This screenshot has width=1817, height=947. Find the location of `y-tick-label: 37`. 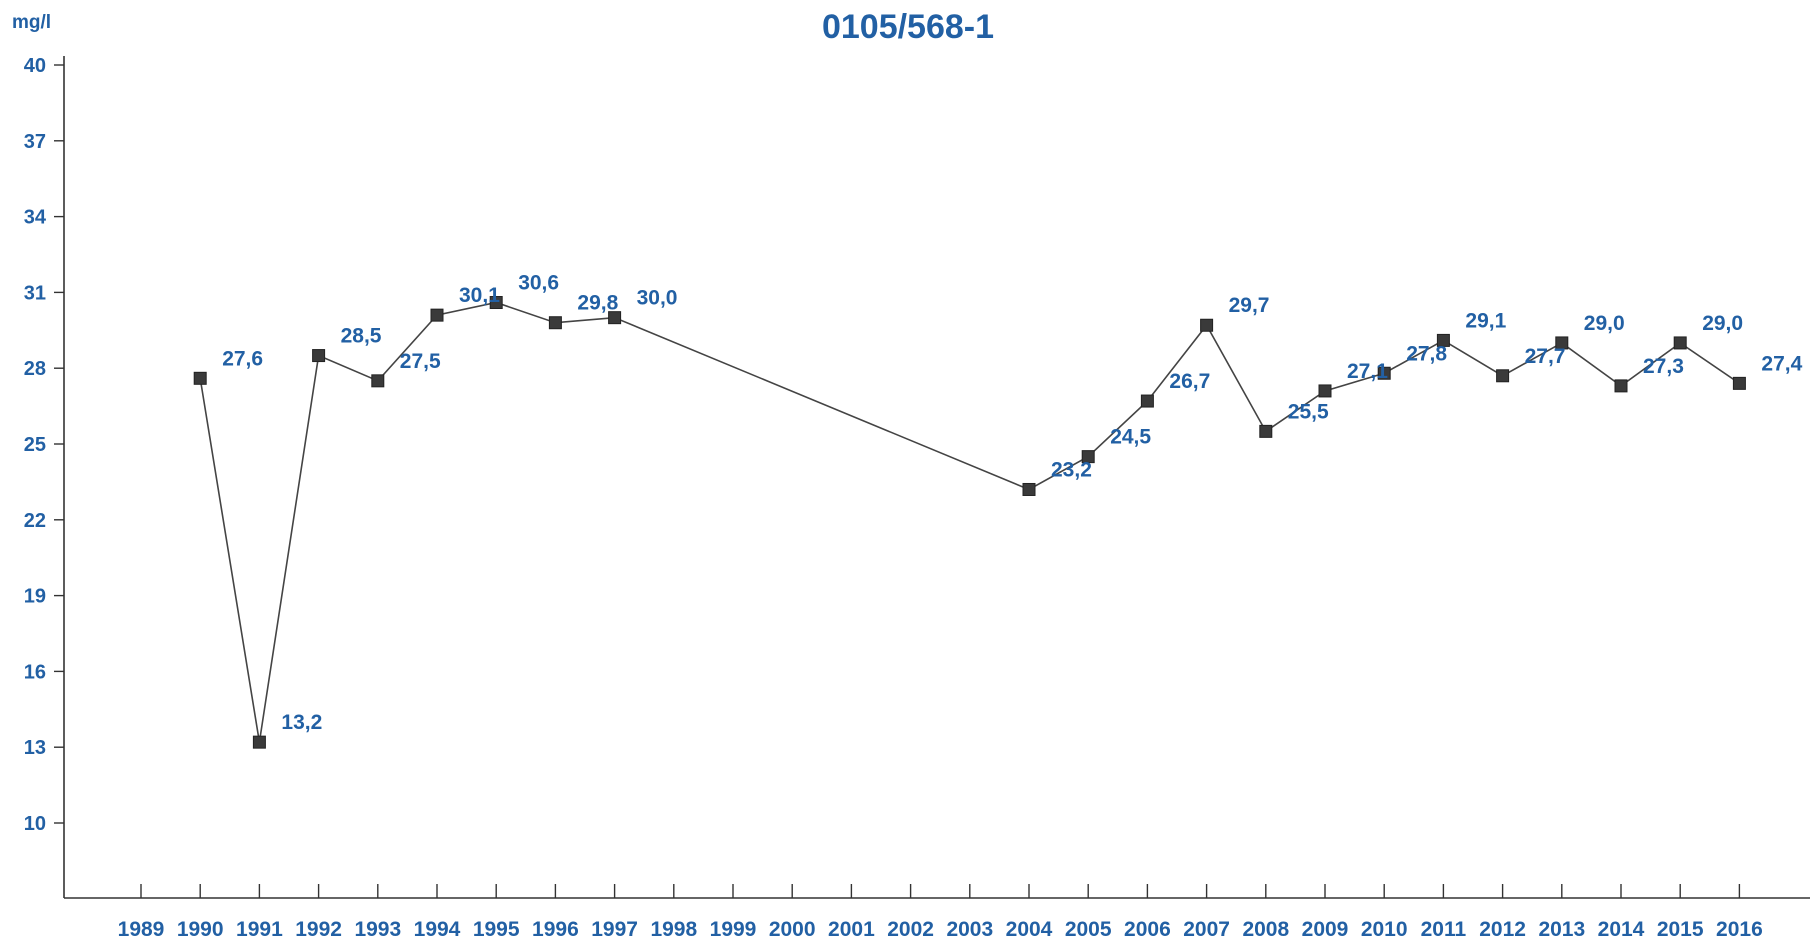

y-tick-label: 37 is located at coordinates (35, 142).